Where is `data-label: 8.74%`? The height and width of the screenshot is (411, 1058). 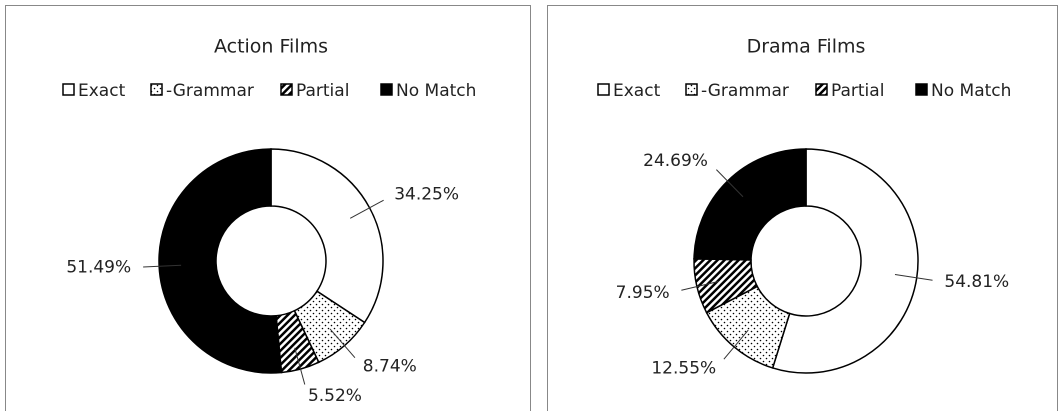 data-label: 8.74% is located at coordinates (390, 367).